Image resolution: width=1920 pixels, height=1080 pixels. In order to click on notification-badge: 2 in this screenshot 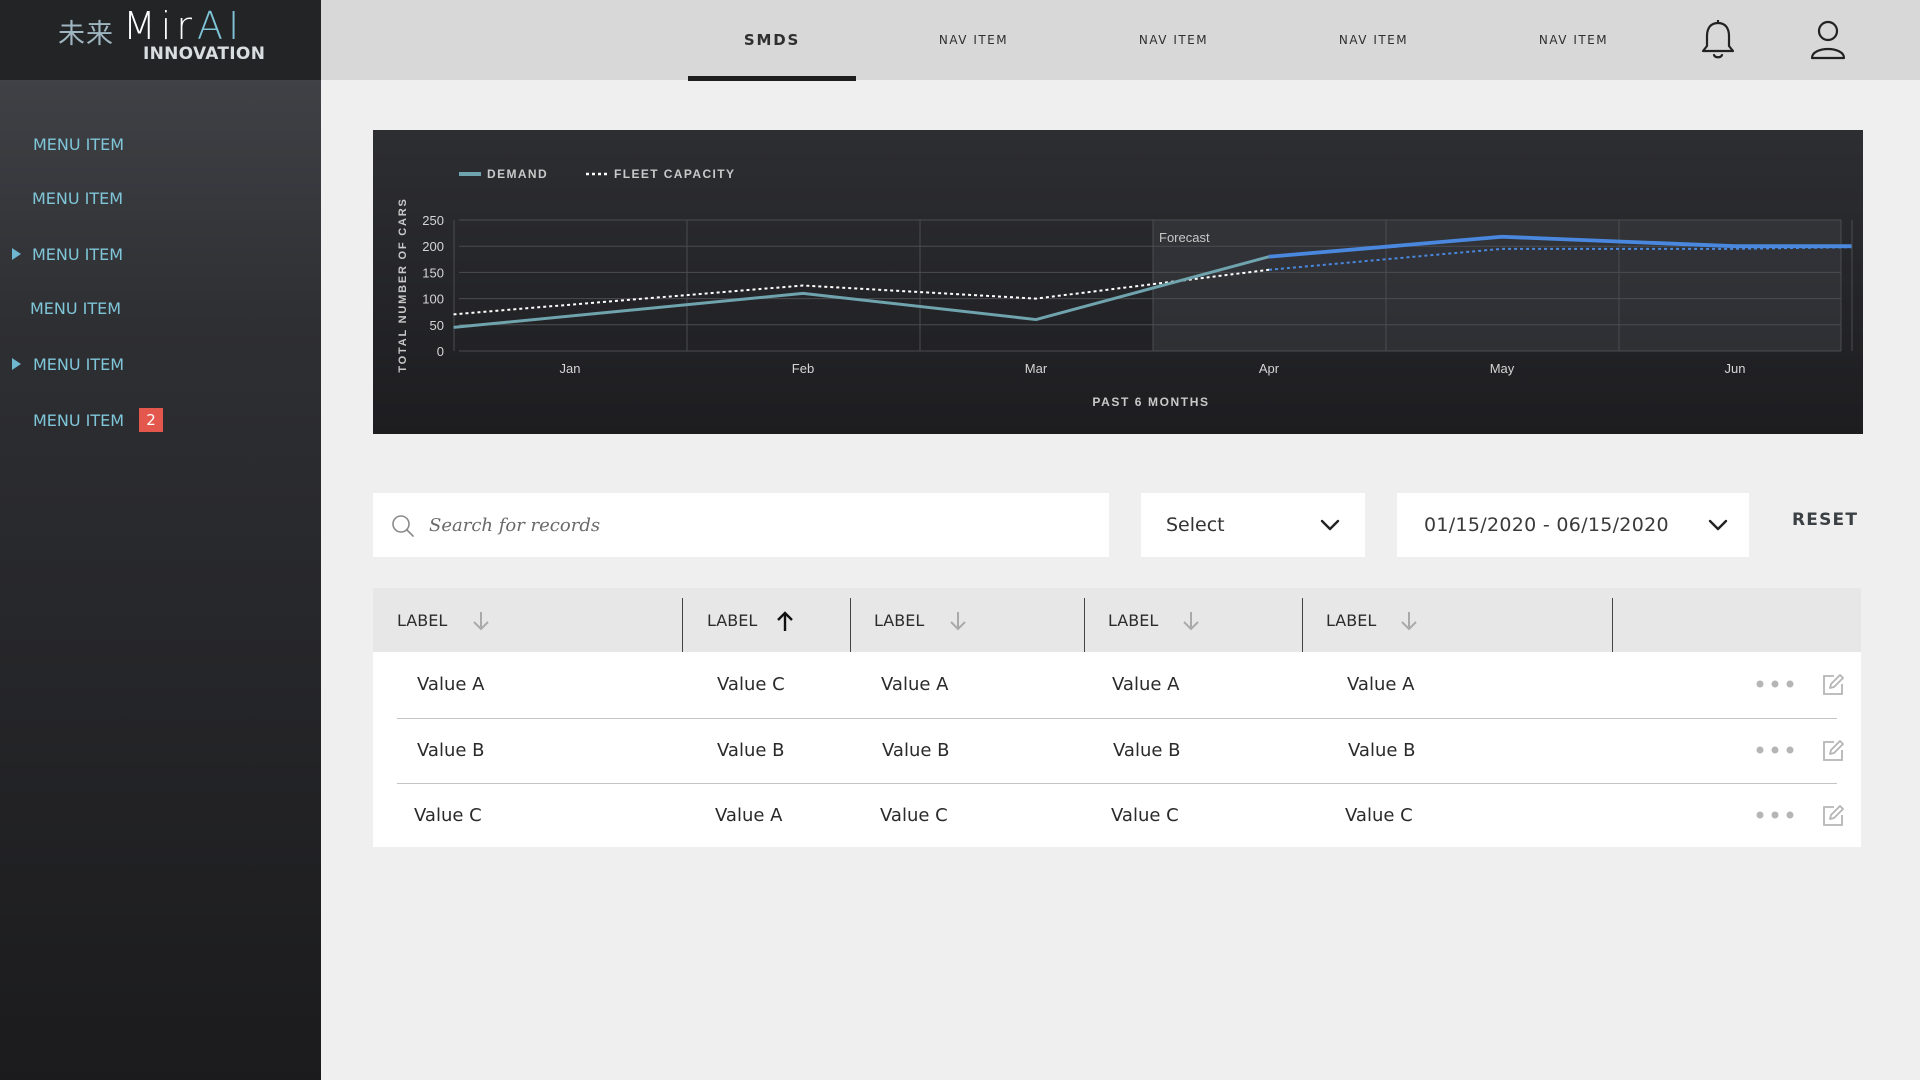, I will do `click(151, 420)`.